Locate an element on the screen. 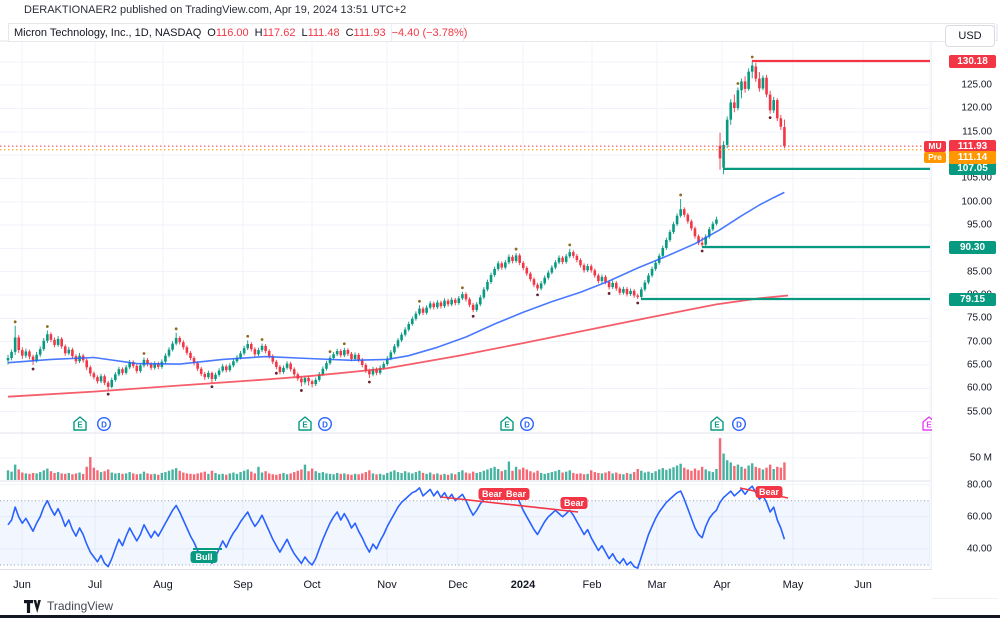  month-label: Apr is located at coordinates (722, 585).